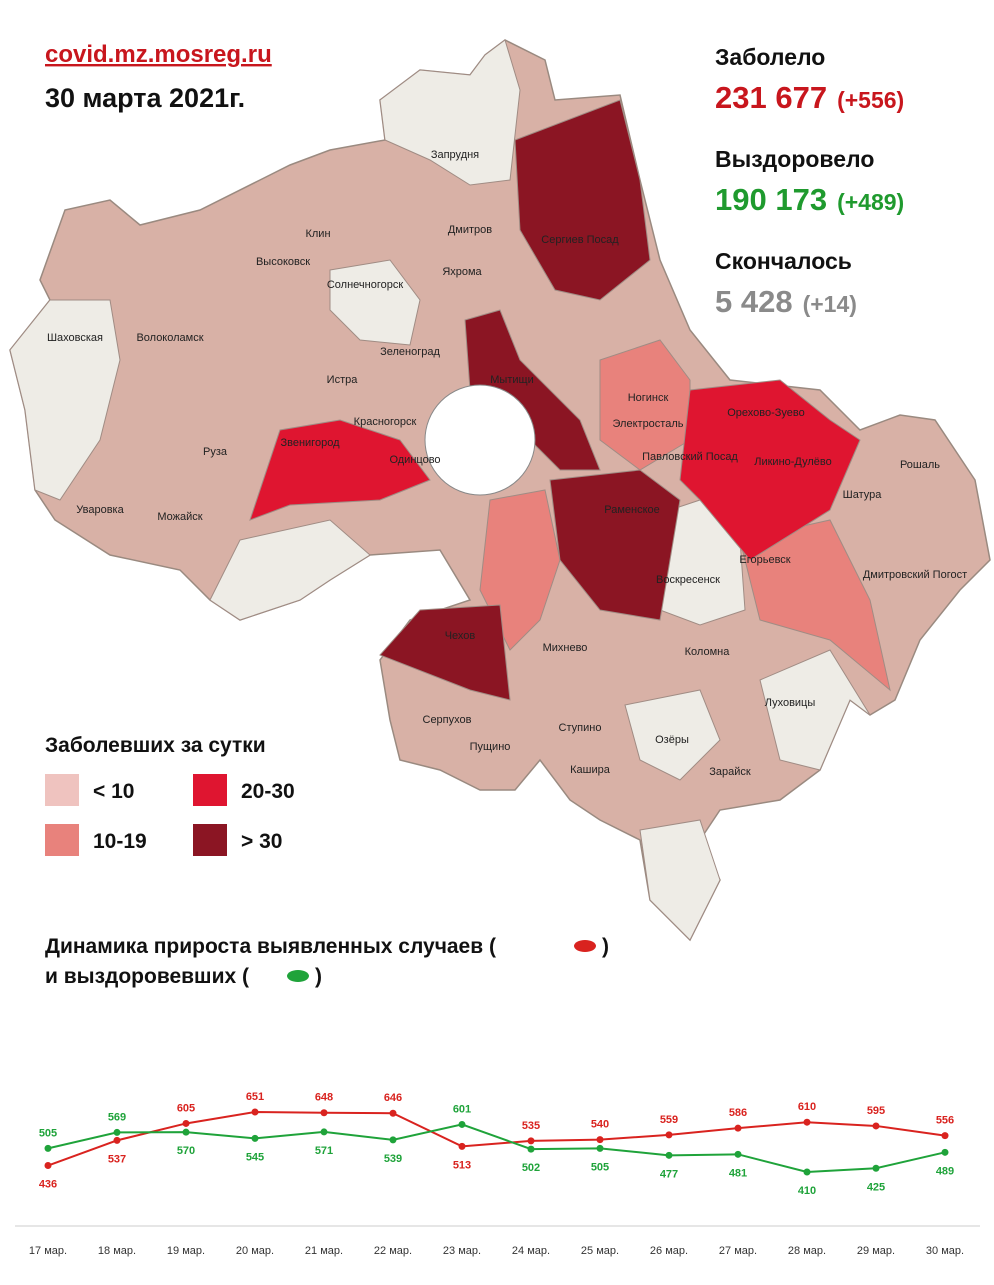 The height and width of the screenshot is (1285, 994). Describe the element at coordinates (283, 262) in the screenshot. I see `town-label: Высоковск` at that location.